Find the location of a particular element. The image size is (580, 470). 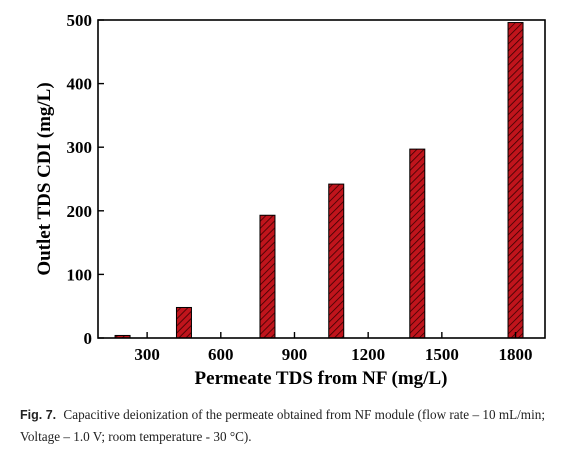

y-tick-label-500: 500 is located at coordinates (80, 20).